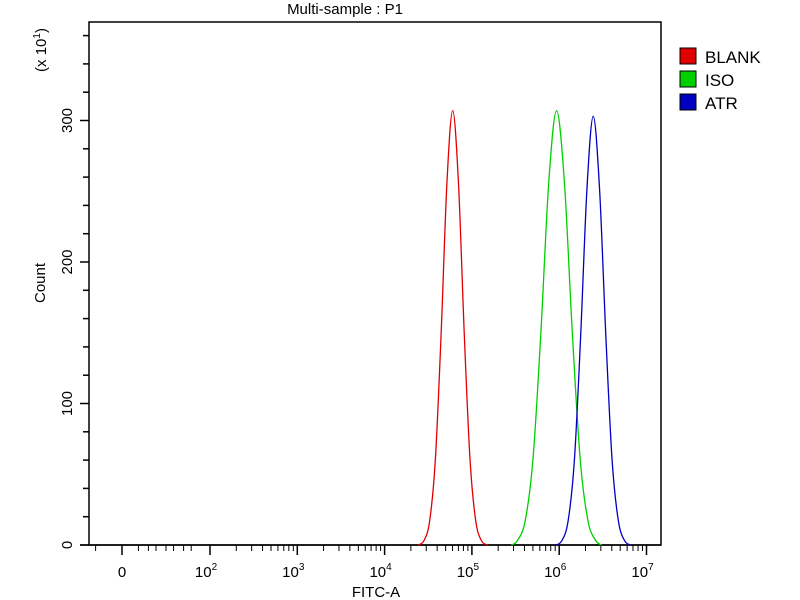 The height and width of the screenshot is (600, 800). Describe the element at coordinates (67, 120) in the screenshot. I see `y-tick-label: 300` at that location.